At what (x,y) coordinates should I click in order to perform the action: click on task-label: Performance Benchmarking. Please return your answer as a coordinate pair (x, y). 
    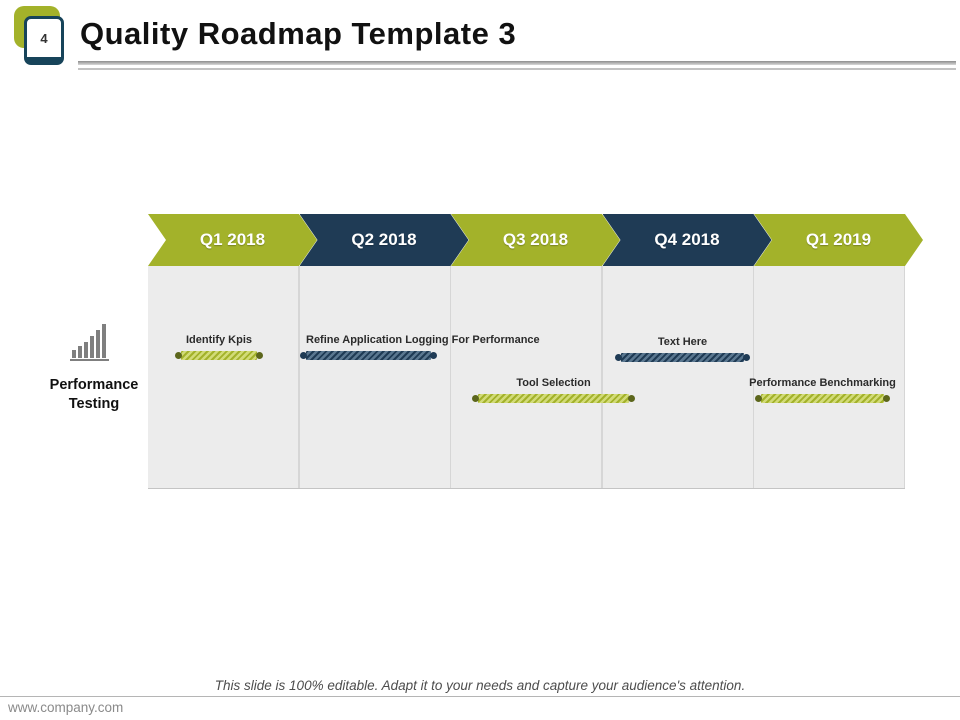
    Looking at the image, I should click on (822, 383).